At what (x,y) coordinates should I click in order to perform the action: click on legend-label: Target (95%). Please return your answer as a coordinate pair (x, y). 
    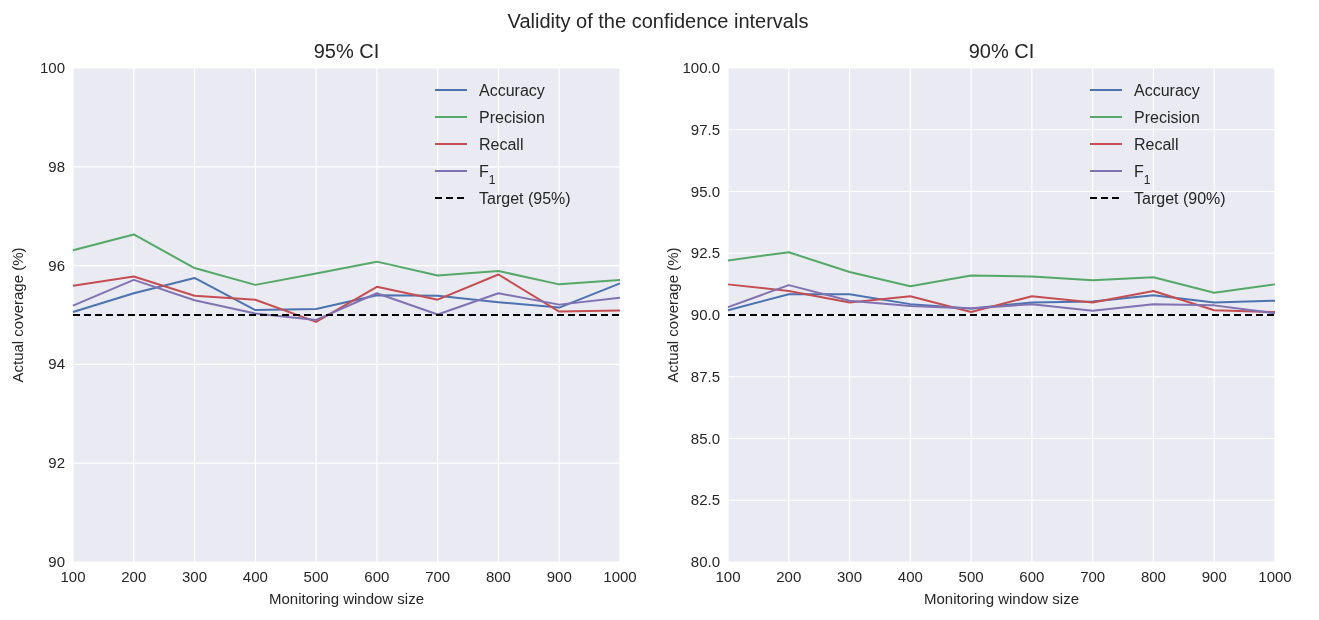
    Looking at the image, I should click on (525, 198).